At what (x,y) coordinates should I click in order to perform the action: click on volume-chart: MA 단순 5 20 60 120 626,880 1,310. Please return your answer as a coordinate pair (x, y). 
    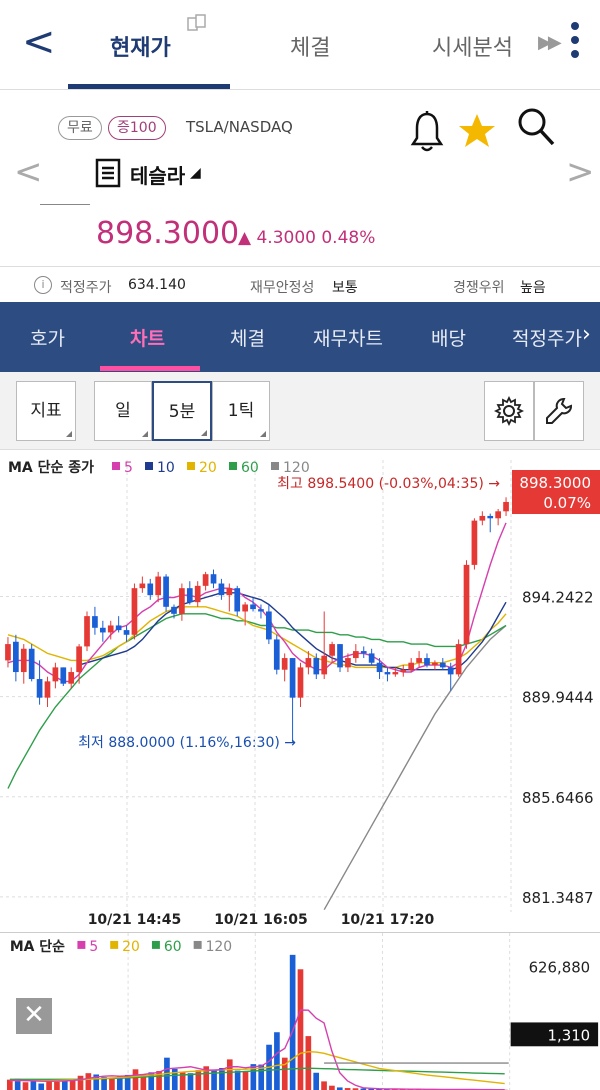
    Looking at the image, I should click on (300, 1011).